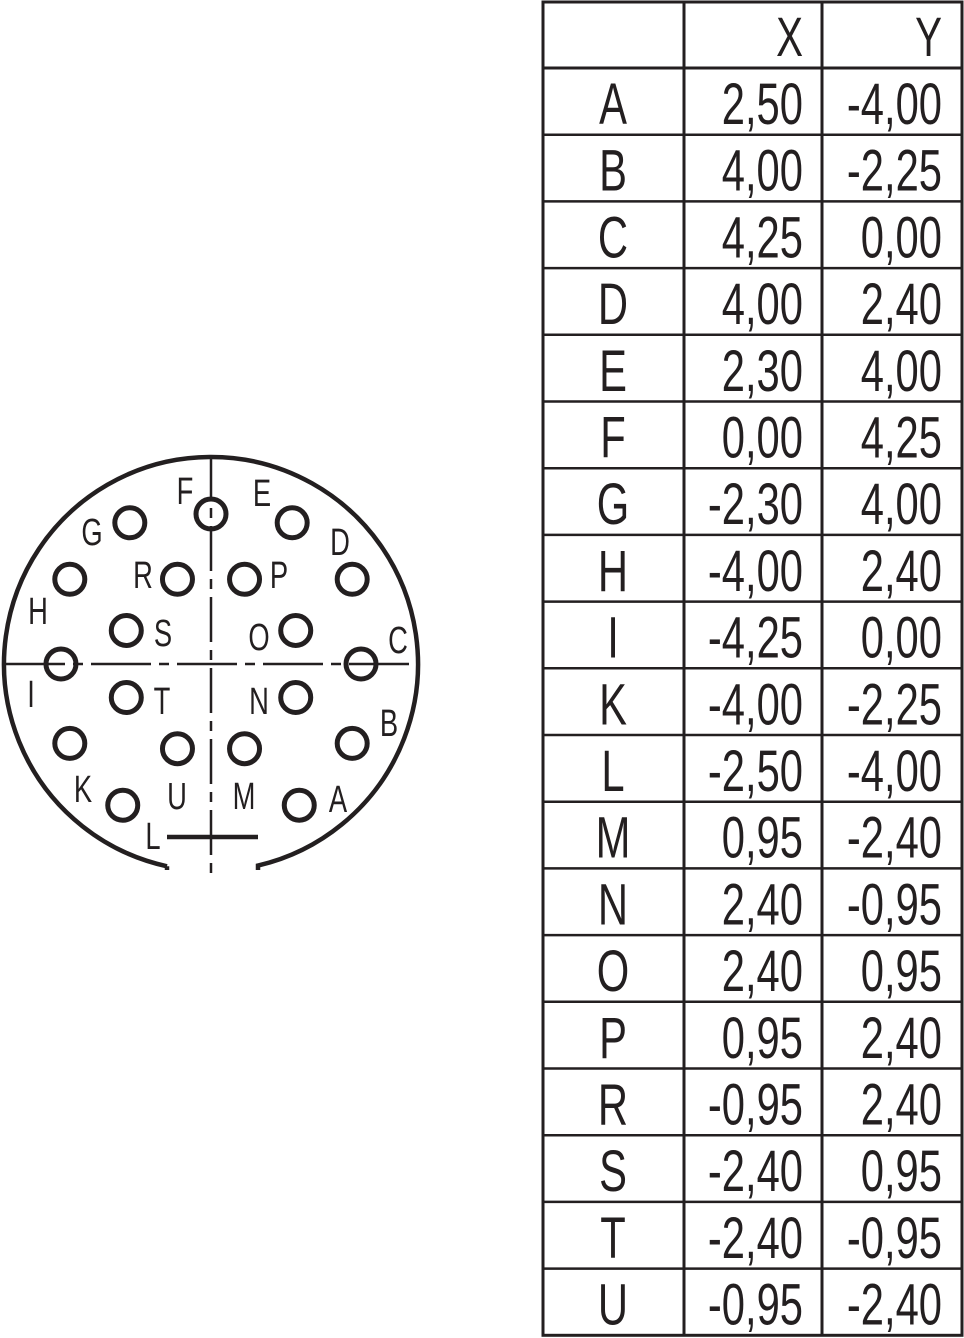 The image size is (964, 1338). What do you see at coordinates (613, 704) in the screenshot?
I see `pin-name-cell: K` at bounding box center [613, 704].